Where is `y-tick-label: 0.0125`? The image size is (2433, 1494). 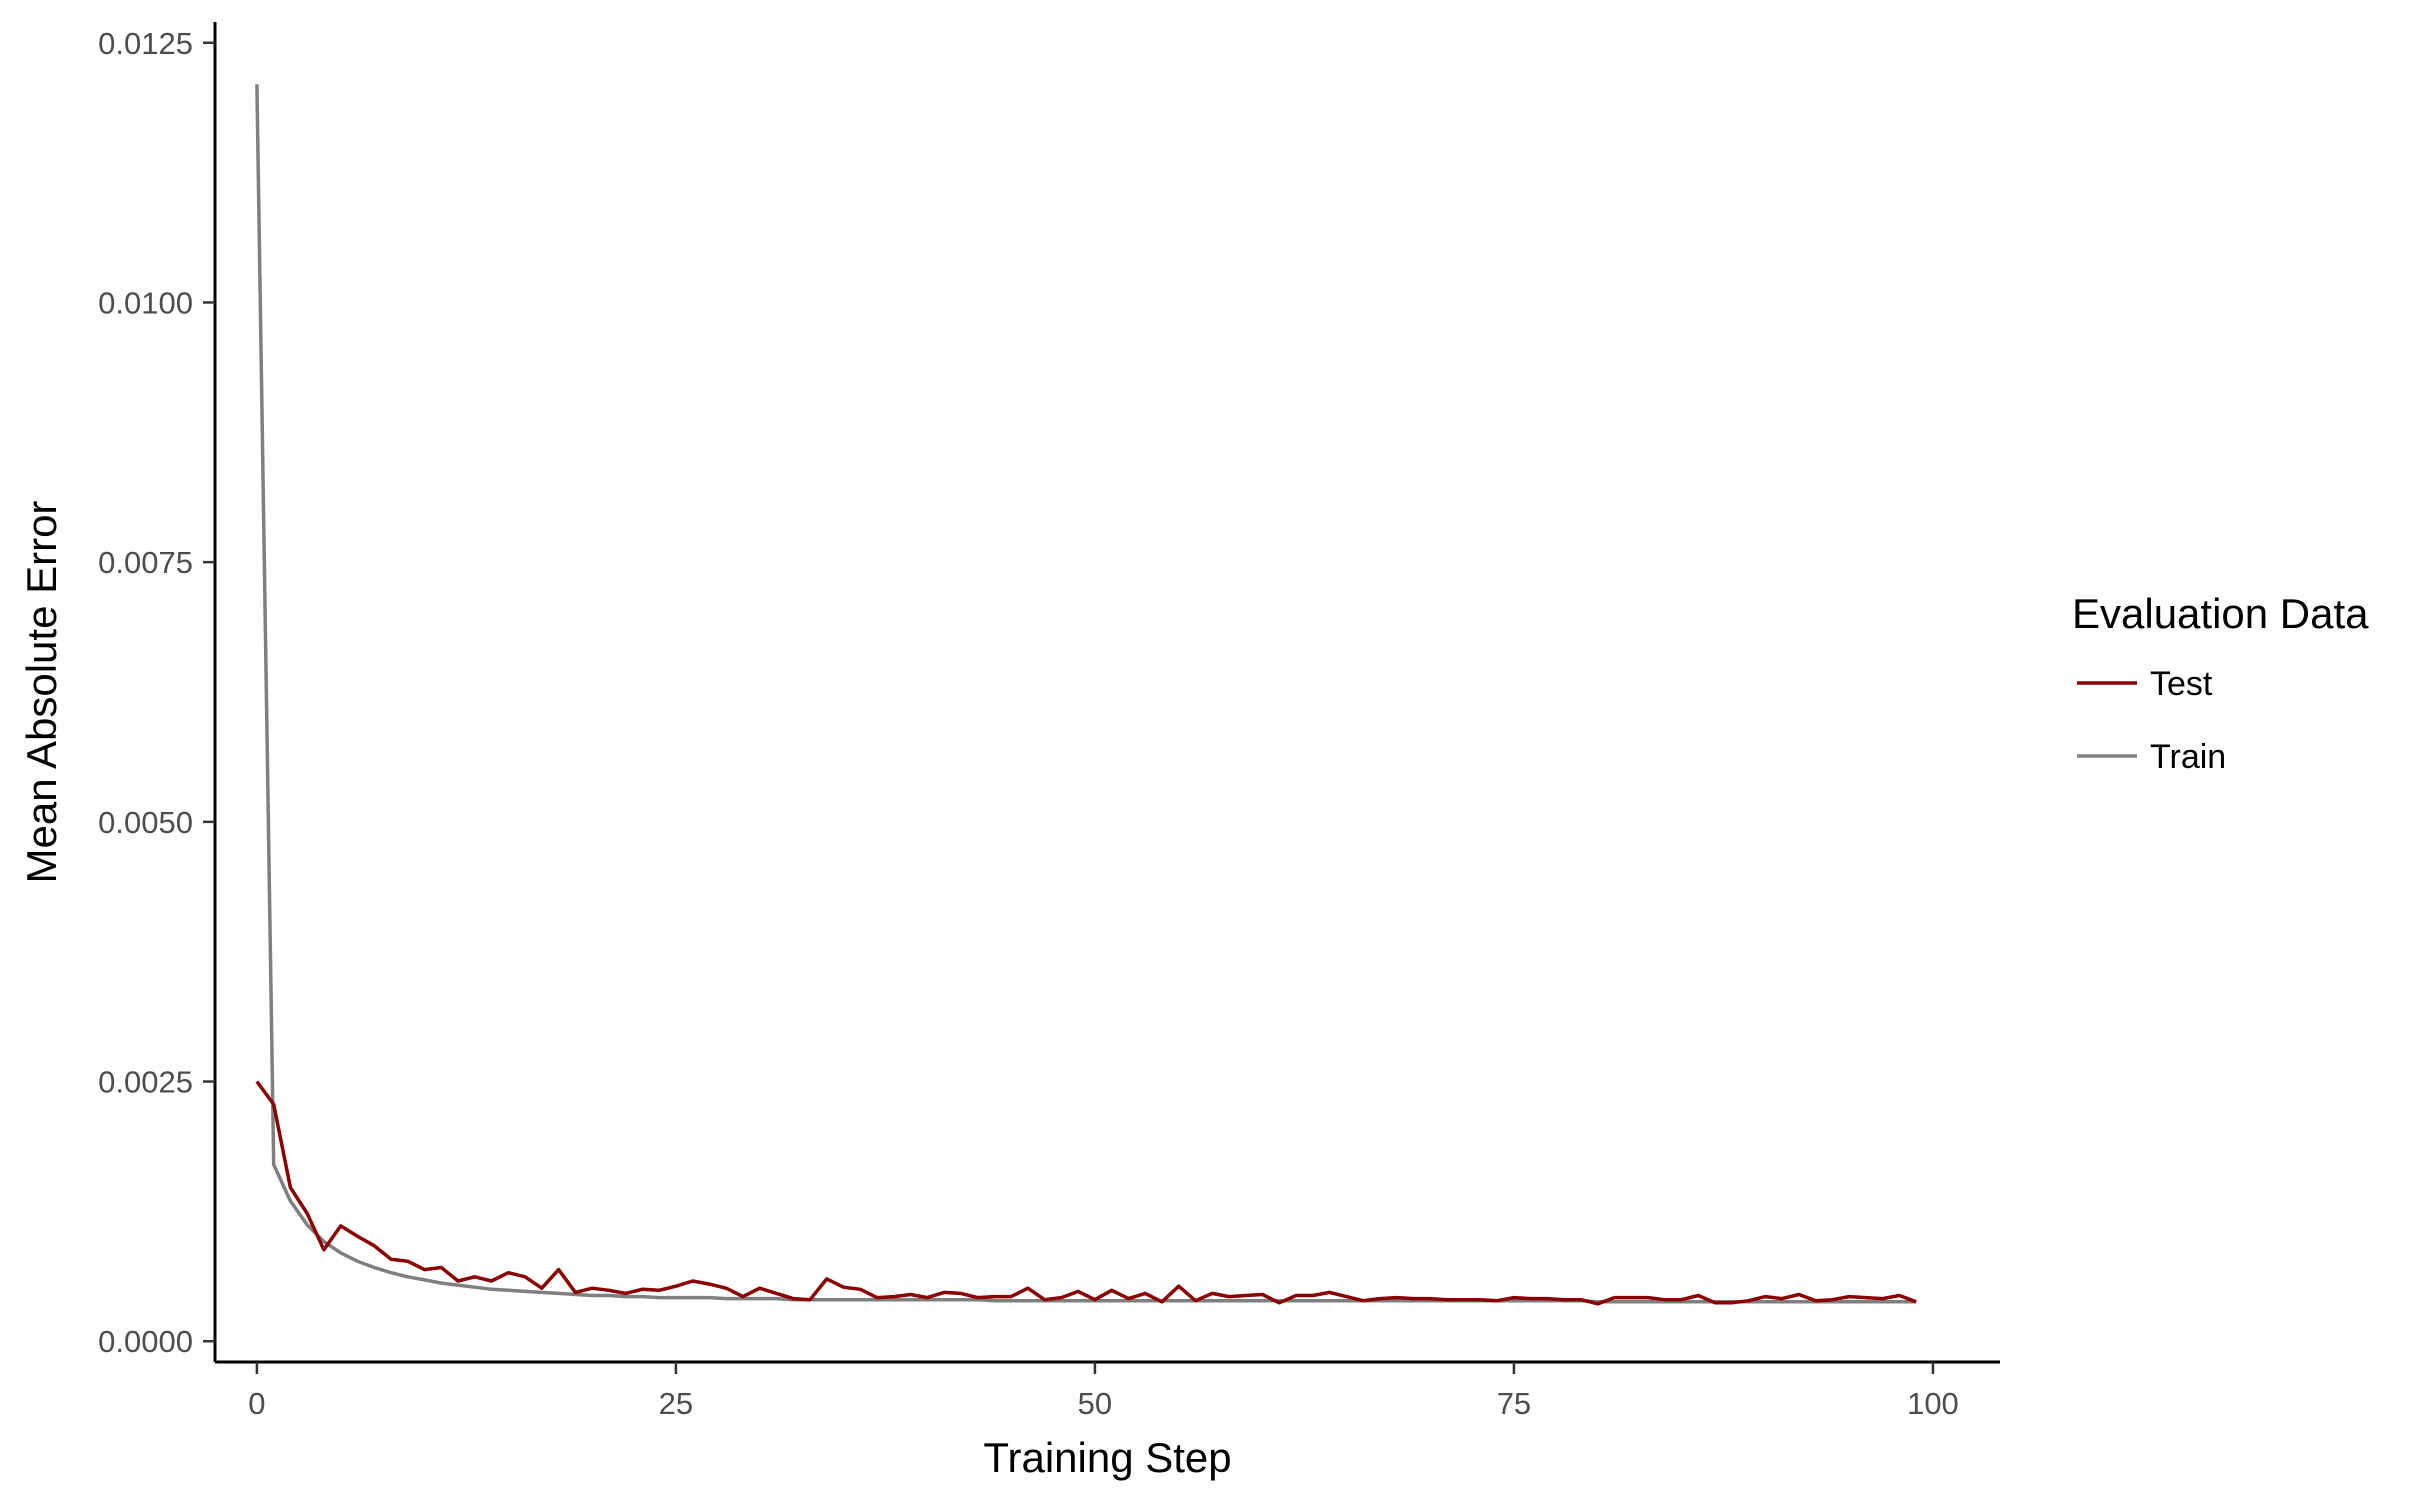 y-tick-label: 0.0125 is located at coordinates (145, 43).